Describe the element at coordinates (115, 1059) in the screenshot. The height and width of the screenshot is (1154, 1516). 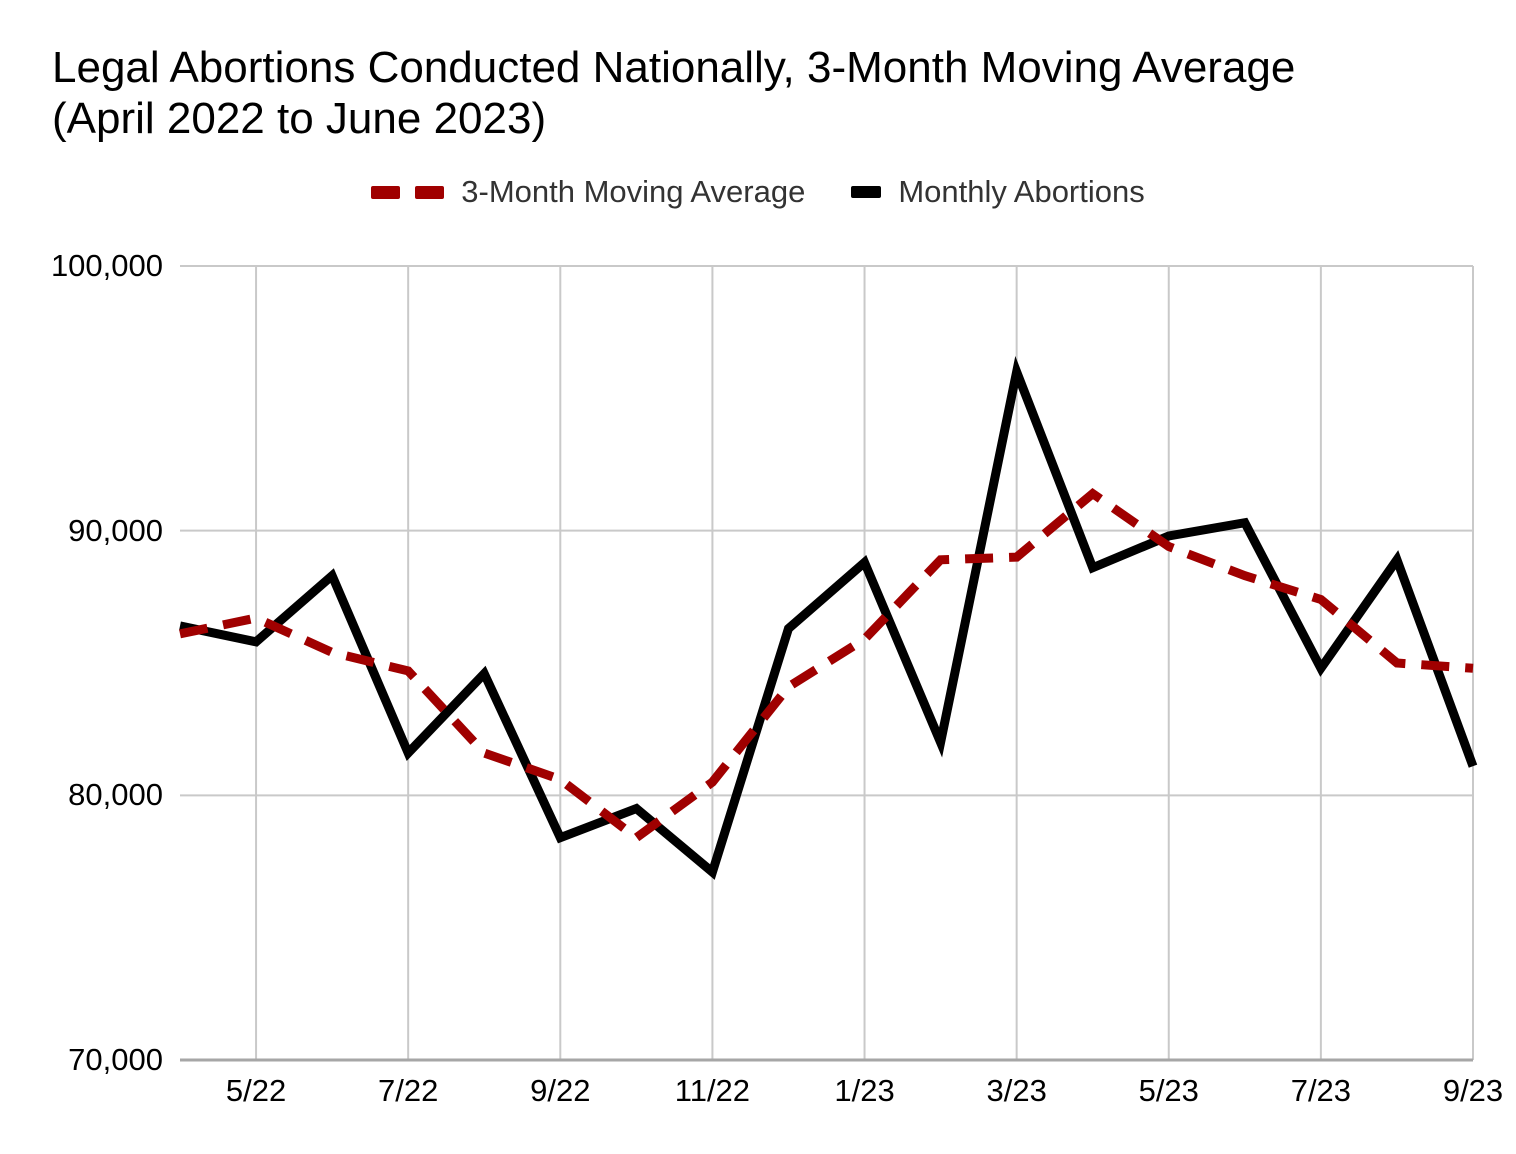
I see `y-tick-label: 70,000` at that location.